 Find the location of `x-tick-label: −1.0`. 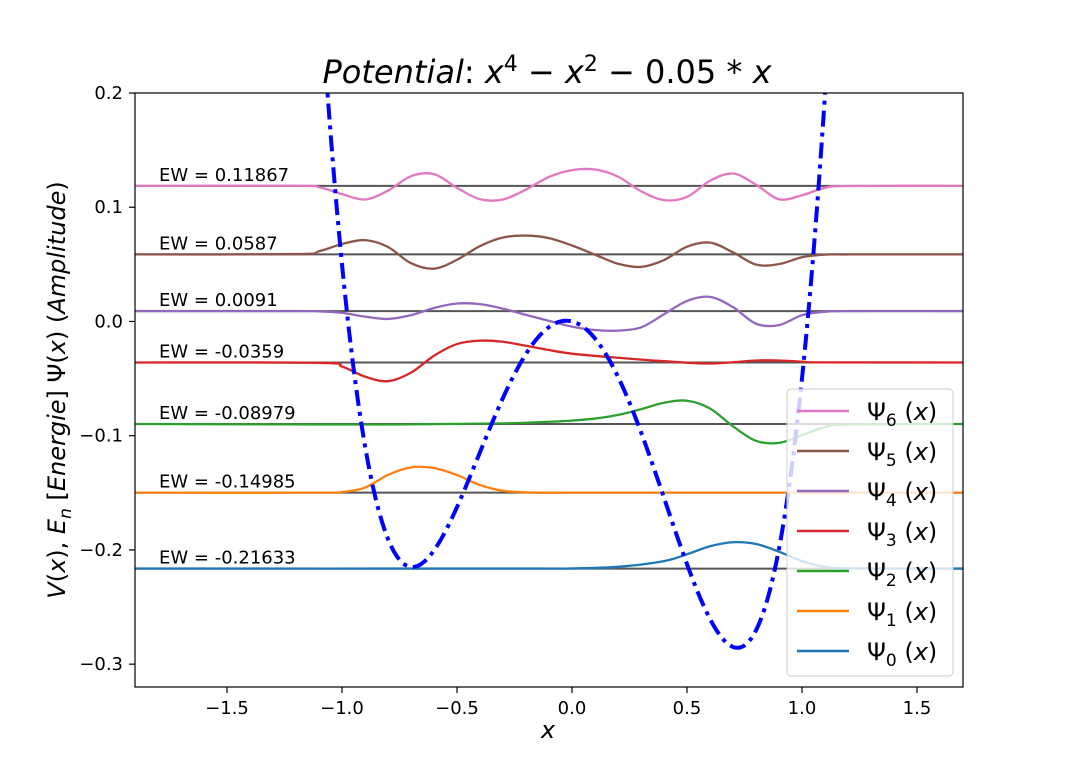

x-tick-label: −1.0 is located at coordinates (342, 708).